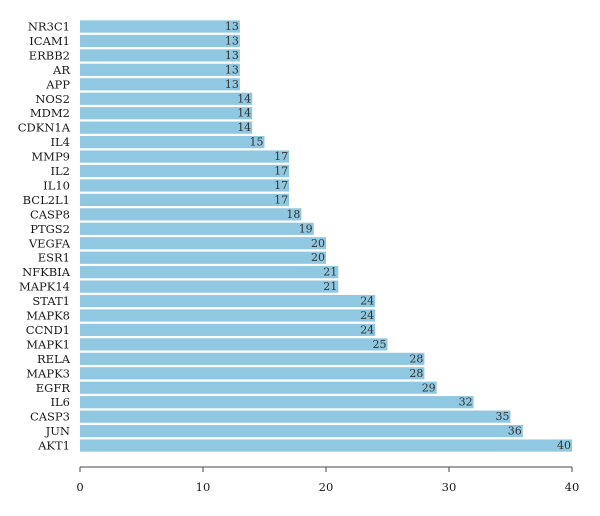 The width and height of the screenshot is (600, 516). Describe the element at coordinates (326, 445) in the screenshot. I see `bar-akt1` at that location.